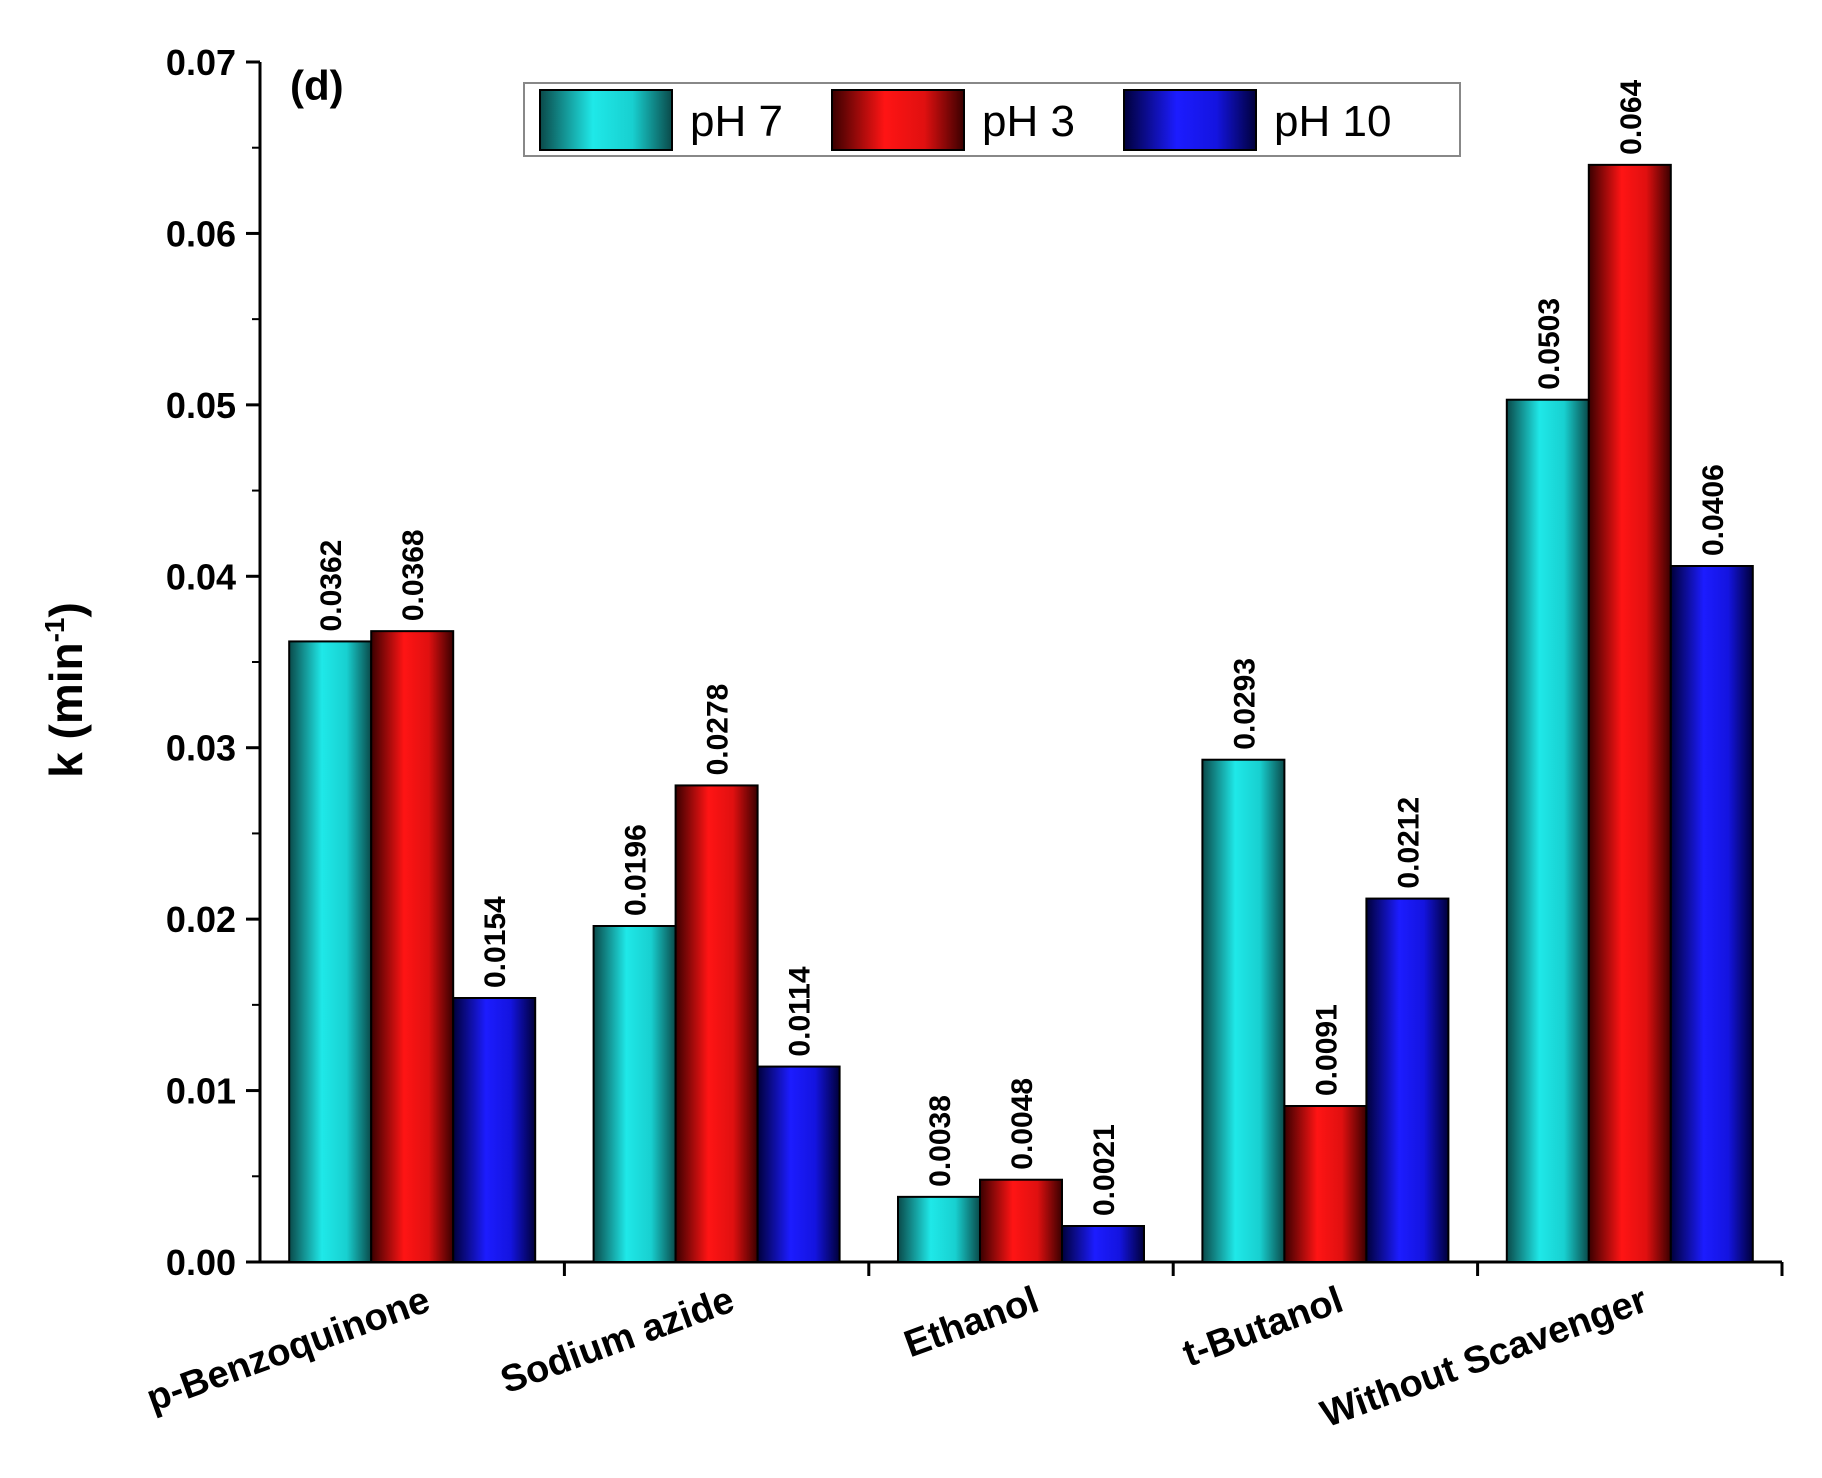 The height and width of the screenshot is (1478, 1822). I want to click on data-label: 0.0362, so click(331, 586).